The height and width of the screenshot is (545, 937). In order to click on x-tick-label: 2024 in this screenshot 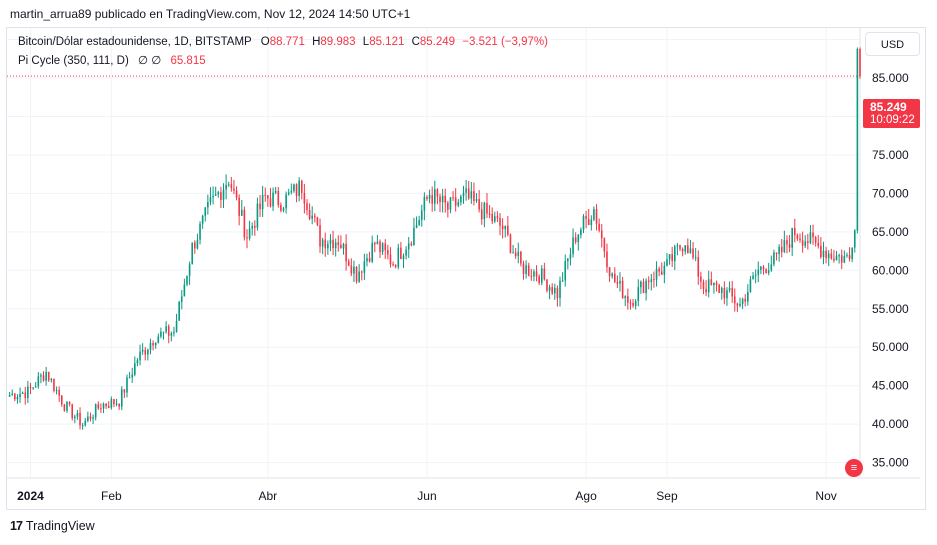, I will do `click(30, 496)`.